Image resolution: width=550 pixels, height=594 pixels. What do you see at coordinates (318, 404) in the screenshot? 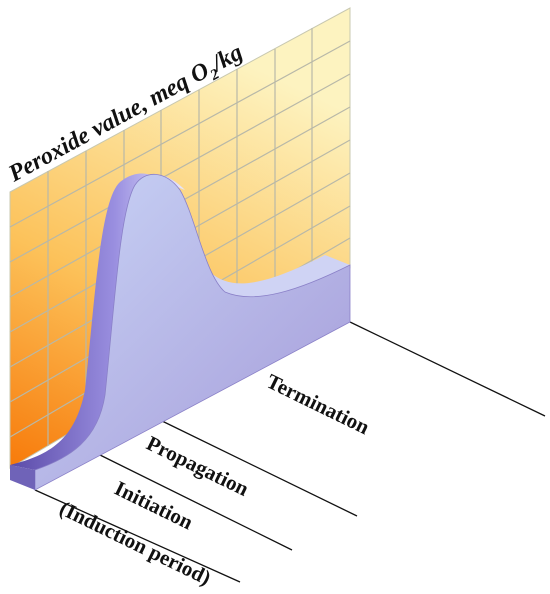
I see `stage-label: Termination` at bounding box center [318, 404].